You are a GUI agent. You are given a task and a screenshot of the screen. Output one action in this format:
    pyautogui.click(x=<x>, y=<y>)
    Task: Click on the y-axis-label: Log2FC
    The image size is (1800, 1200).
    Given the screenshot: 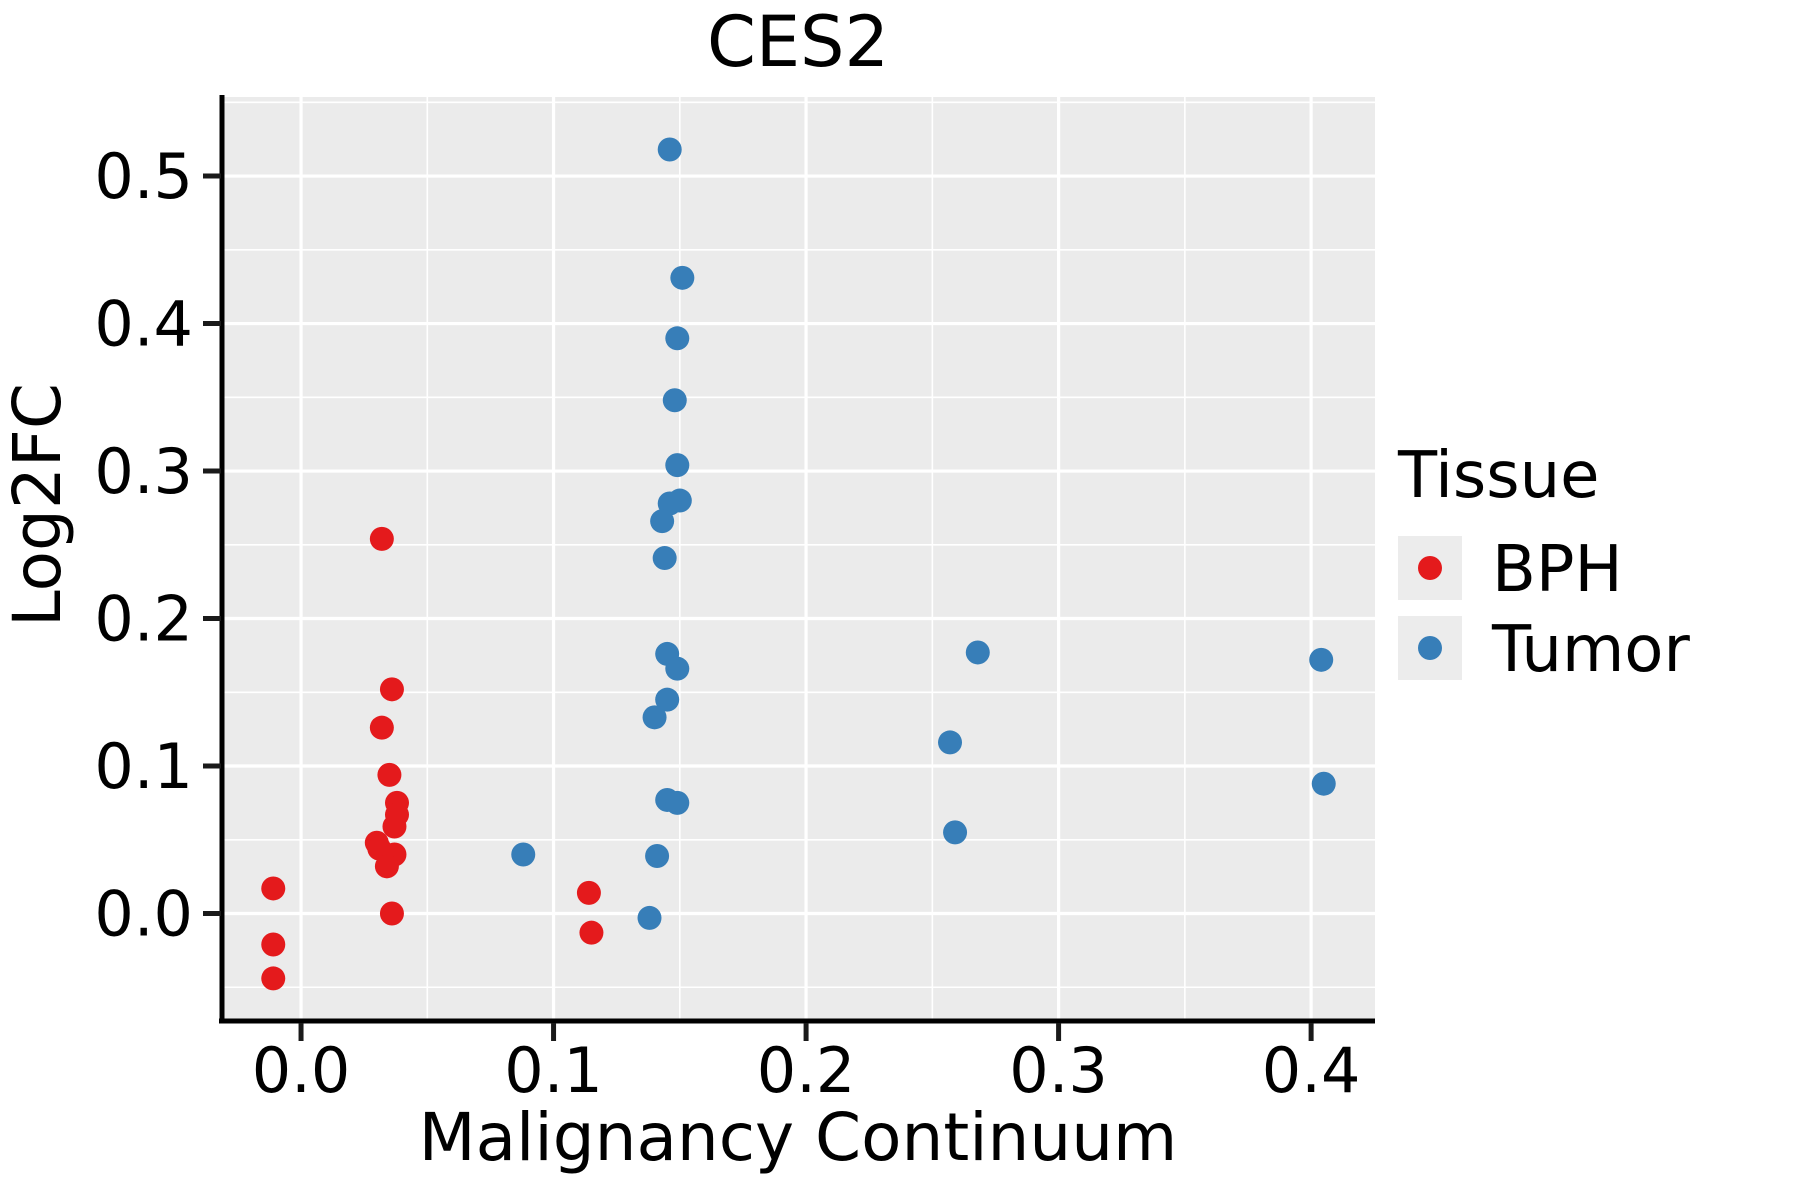 What is the action you would take?
    pyautogui.click(x=38, y=505)
    